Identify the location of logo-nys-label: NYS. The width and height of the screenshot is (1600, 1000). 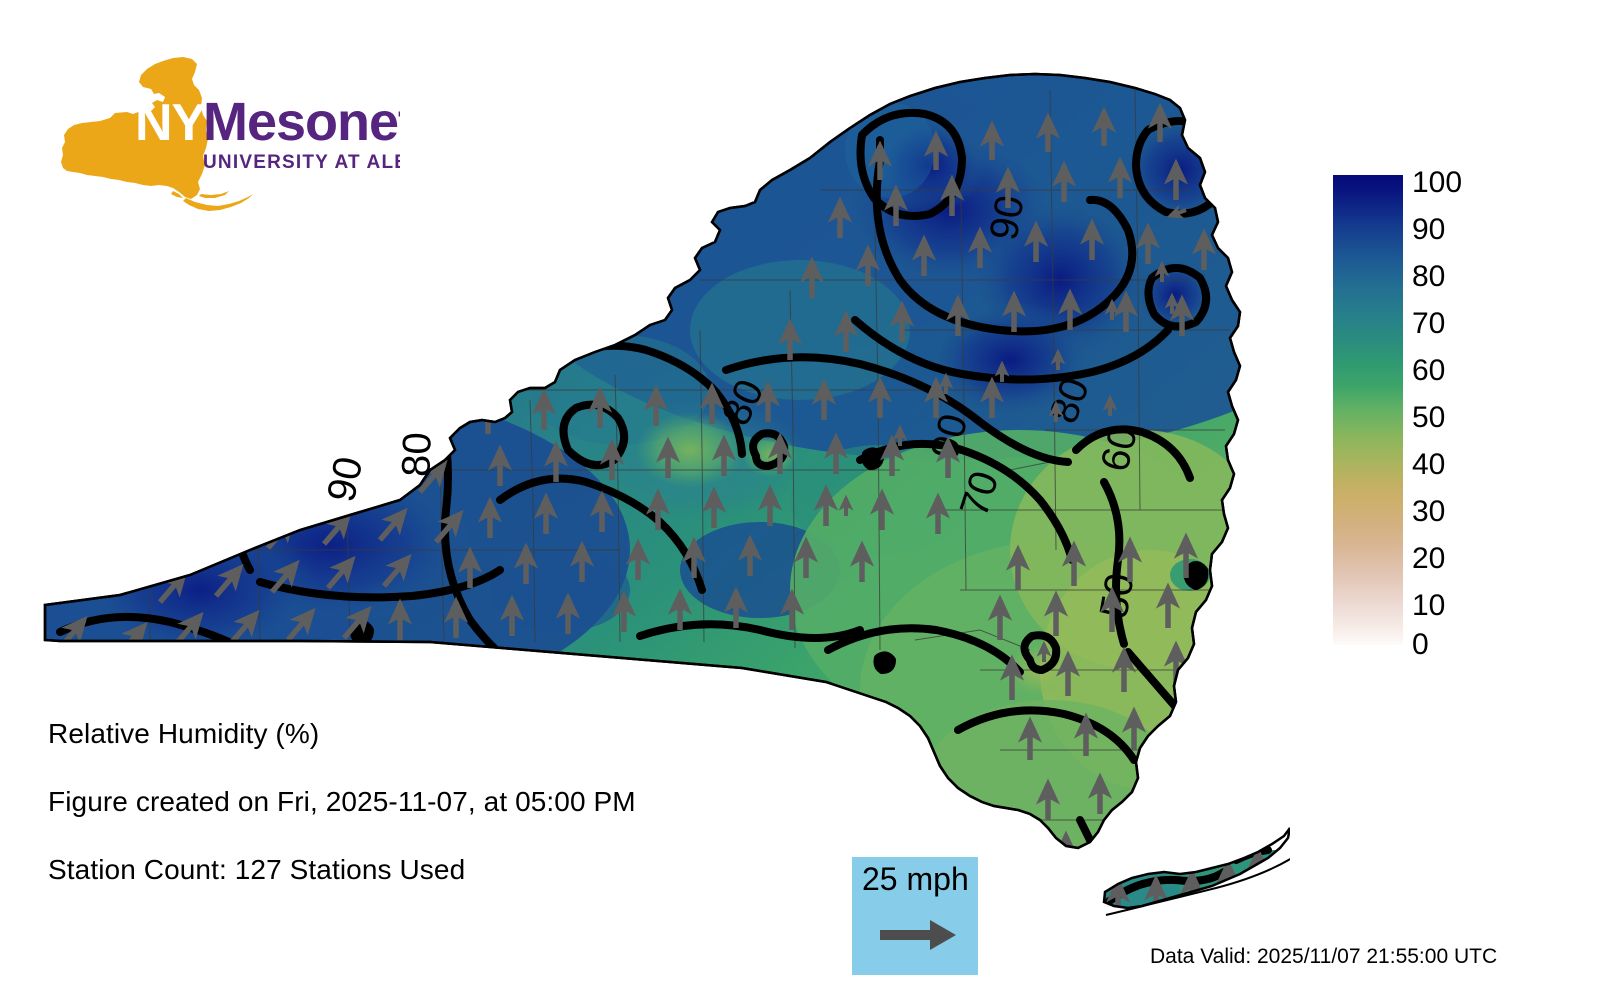
(187, 123).